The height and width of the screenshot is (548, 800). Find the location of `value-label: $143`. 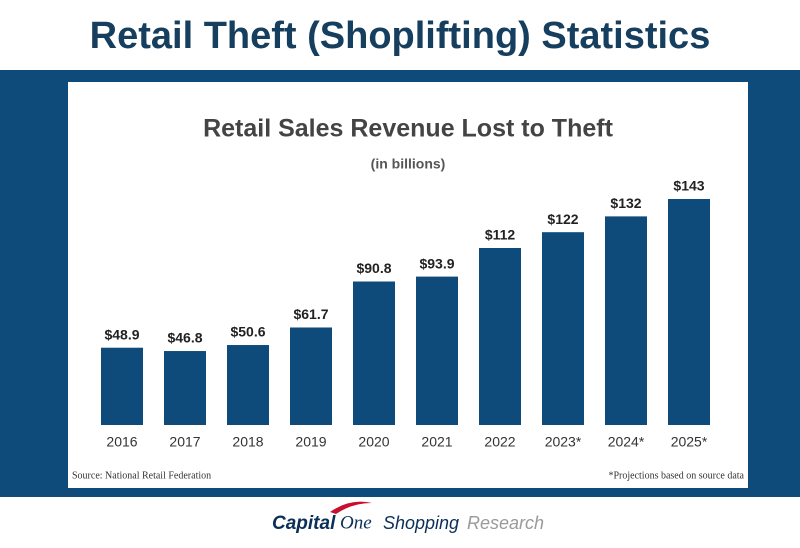

value-label: $143 is located at coordinates (688, 186).